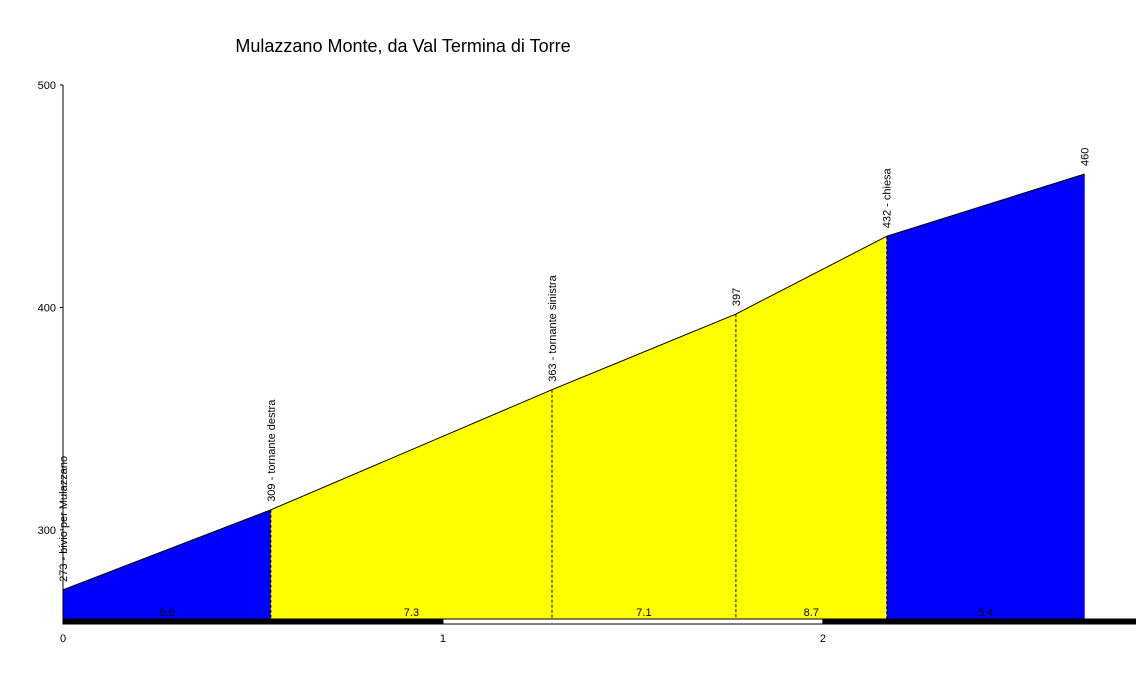  Describe the element at coordinates (47, 308) in the screenshot. I see `y-tick-label: 400` at that location.